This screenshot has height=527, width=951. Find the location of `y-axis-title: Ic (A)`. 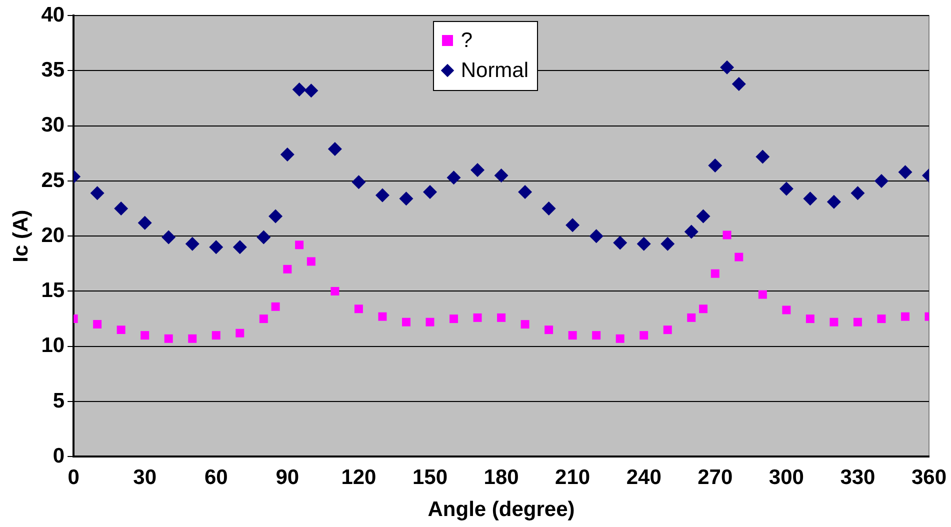

y-axis-title: Ic (A) is located at coordinates (20, 236).